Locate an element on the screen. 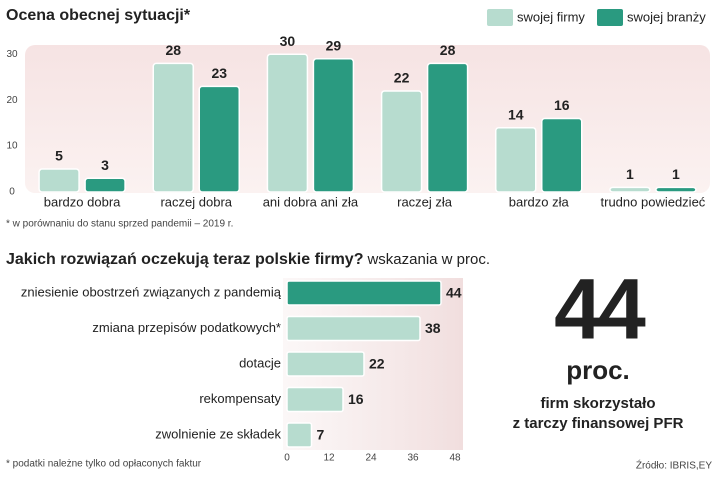 Image resolution: width=720 pixels, height=480 pixels. value-label: 30 is located at coordinates (288, 41).